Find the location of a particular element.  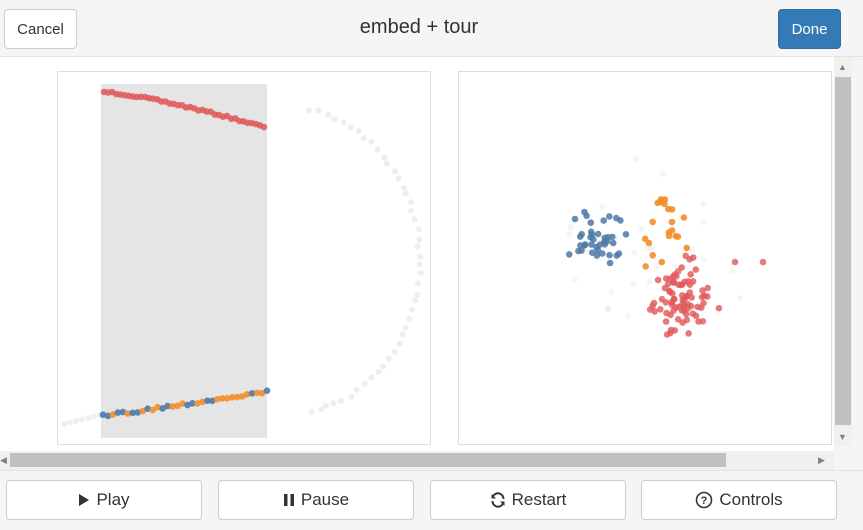

play-label: Play is located at coordinates (113, 499).